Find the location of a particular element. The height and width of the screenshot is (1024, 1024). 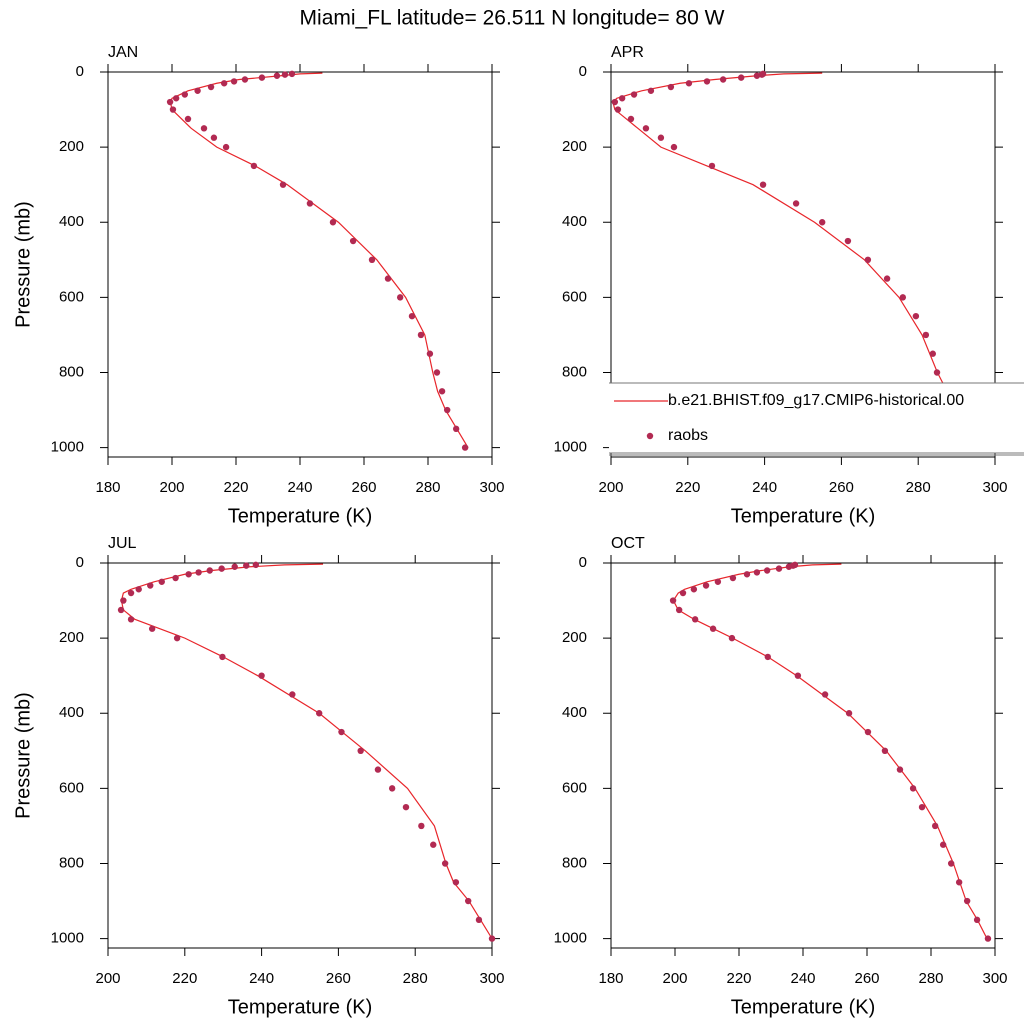

y-tick-label: 400 is located at coordinates (71, 221).